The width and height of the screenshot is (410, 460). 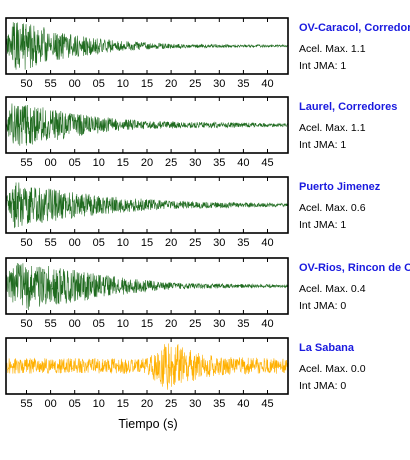 I want to click on station-name-1: OV-Caracol, Corredore, so click(x=354, y=28).